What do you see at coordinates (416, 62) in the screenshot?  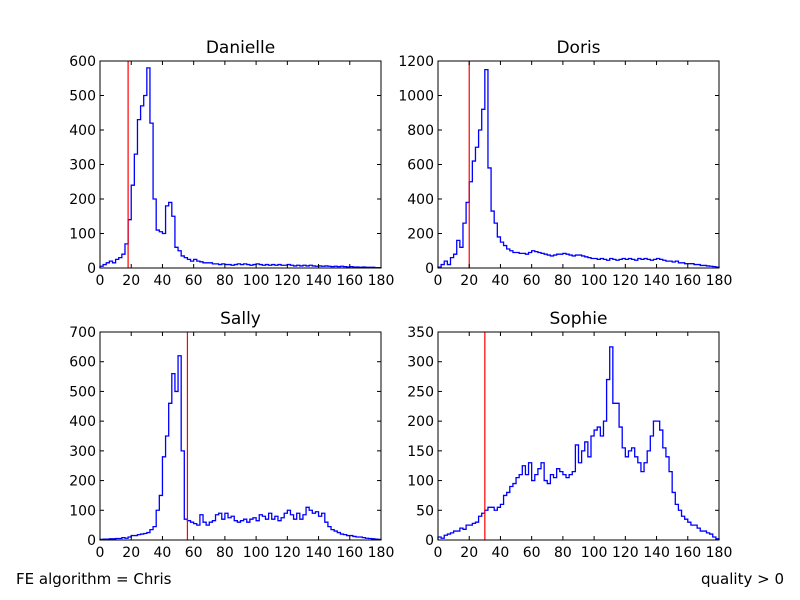 I see `y-tick-label: 1200` at bounding box center [416, 62].